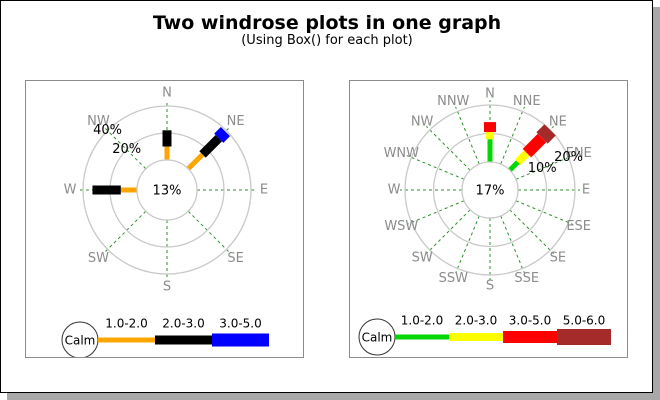 The width and height of the screenshot is (660, 400). Describe the element at coordinates (327, 23) in the screenshot. I see `graph-title: Two windrose plots in one graph` at that location.